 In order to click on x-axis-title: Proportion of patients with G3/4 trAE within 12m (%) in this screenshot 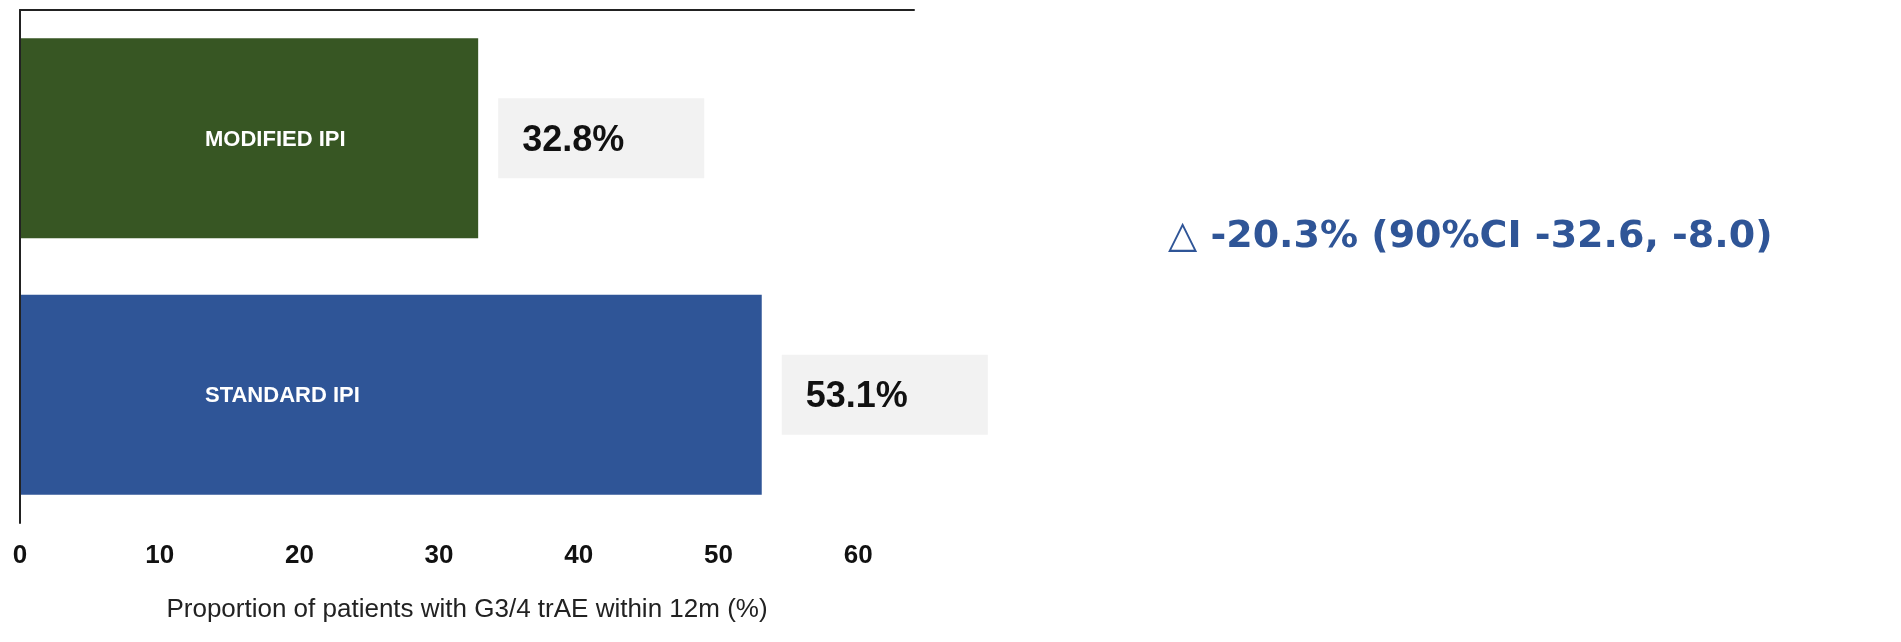, I will do `click(467, 608)`.